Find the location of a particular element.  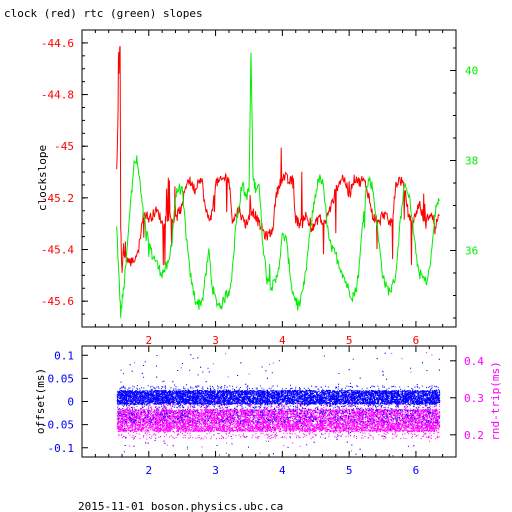

footer-label: 2015-11-01 boson.physics.ubc.ca is located at coordinates (180, 506).